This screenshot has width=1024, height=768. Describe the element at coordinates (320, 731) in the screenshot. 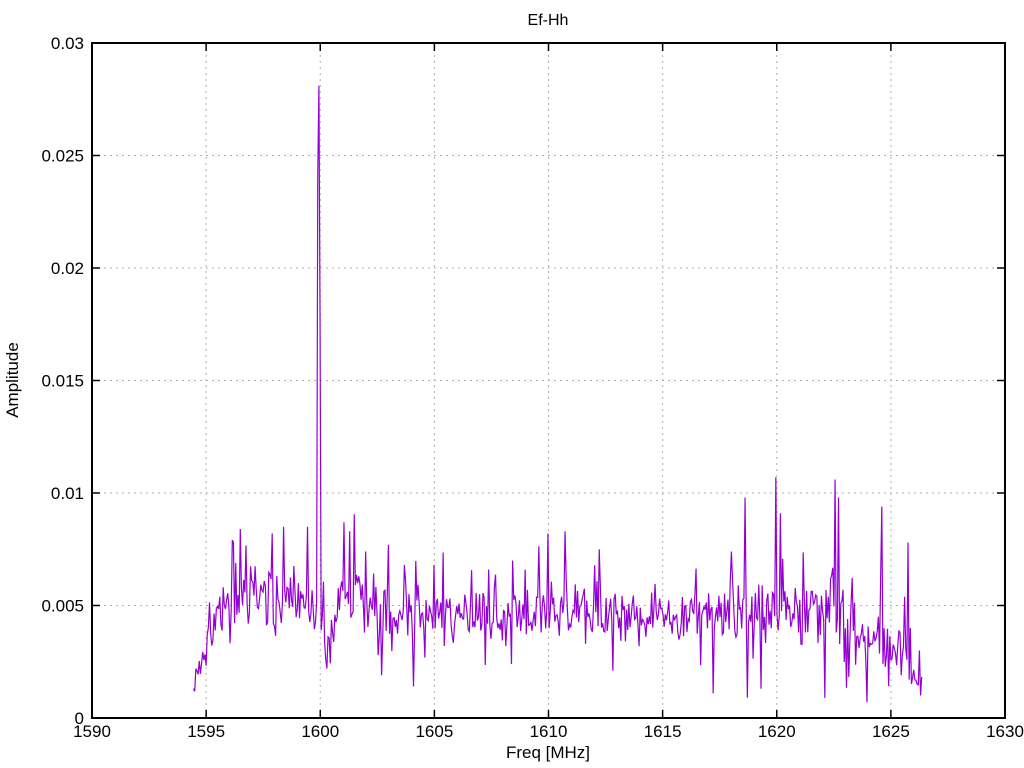

I see `x-tick-label: 1600` at that location.